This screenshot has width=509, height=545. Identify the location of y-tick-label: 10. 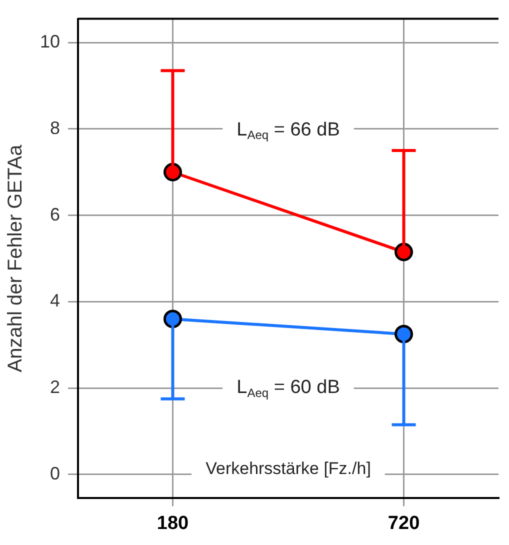
(50, 42).